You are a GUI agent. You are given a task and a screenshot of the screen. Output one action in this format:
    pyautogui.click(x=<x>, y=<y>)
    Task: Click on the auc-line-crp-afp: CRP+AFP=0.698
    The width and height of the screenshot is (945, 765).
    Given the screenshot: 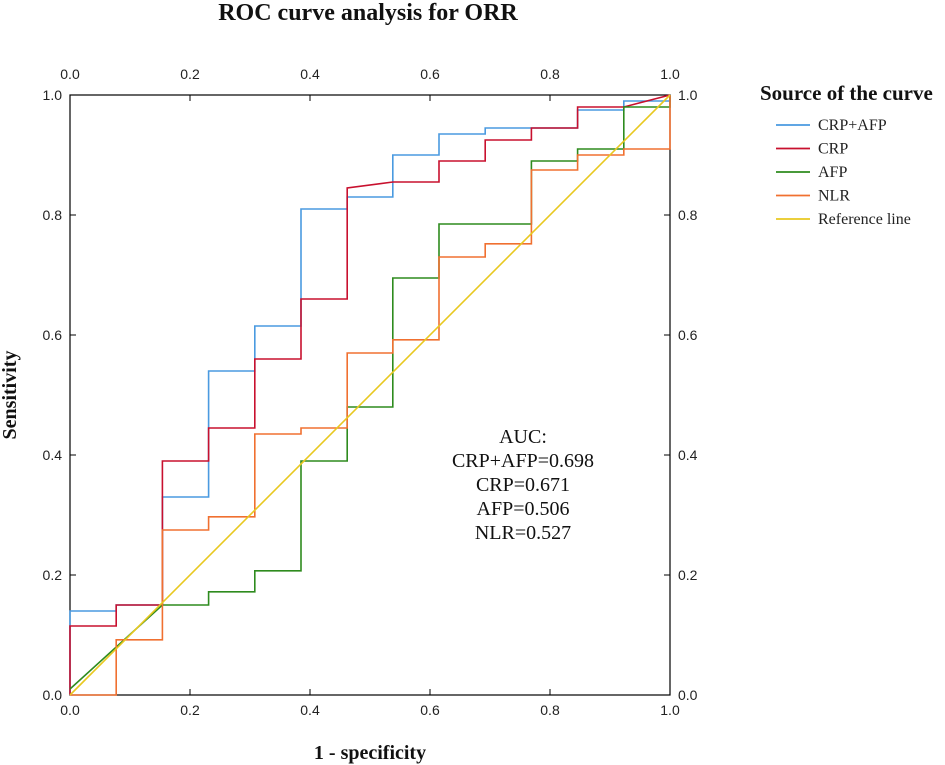 What is the action you would take?
    pyautogui.click(x=523, y=461)
    